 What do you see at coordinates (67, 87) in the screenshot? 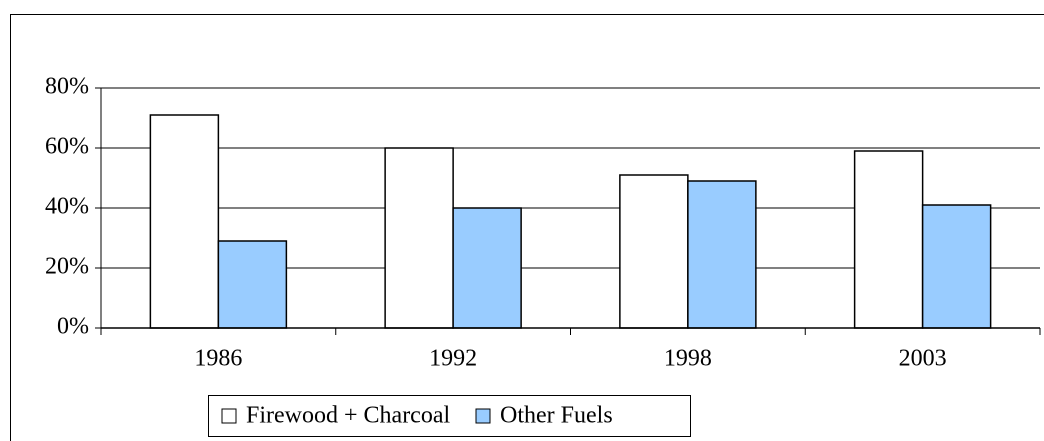
I see `y-tick-label: 80%` at bounding box center [67, 87].